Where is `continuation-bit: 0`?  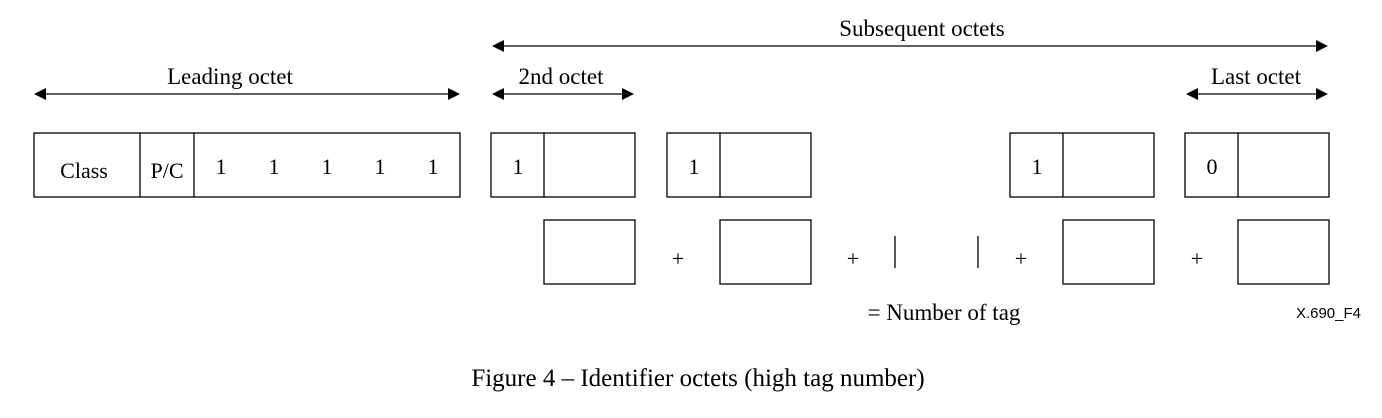
continuation-bit: 0 is located at coordinates (1212, 166).